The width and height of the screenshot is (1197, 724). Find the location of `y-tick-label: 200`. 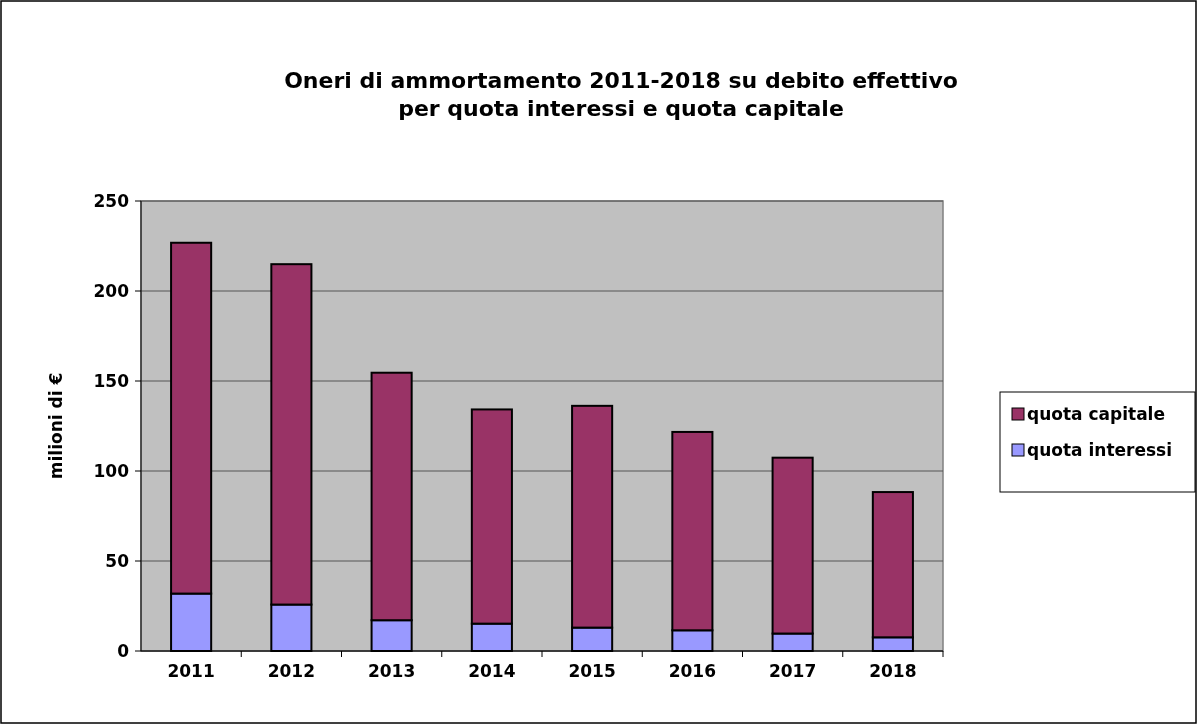

y-tick-label: 200 is located at coordinates (111, 290).